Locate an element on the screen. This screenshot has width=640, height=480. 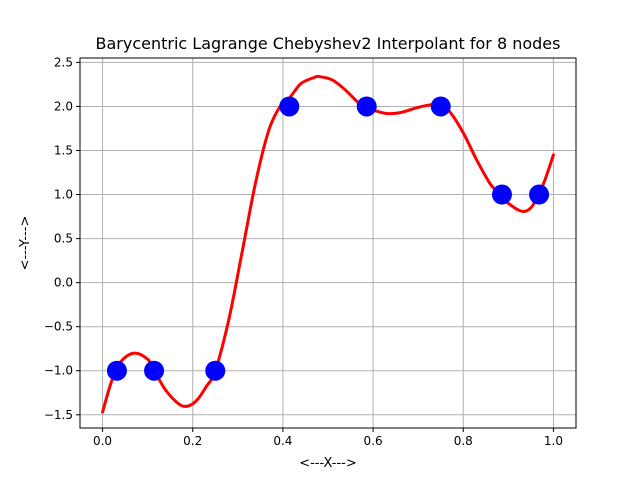
x-tick-label: 0.2 is located at coordinates (192, 441).